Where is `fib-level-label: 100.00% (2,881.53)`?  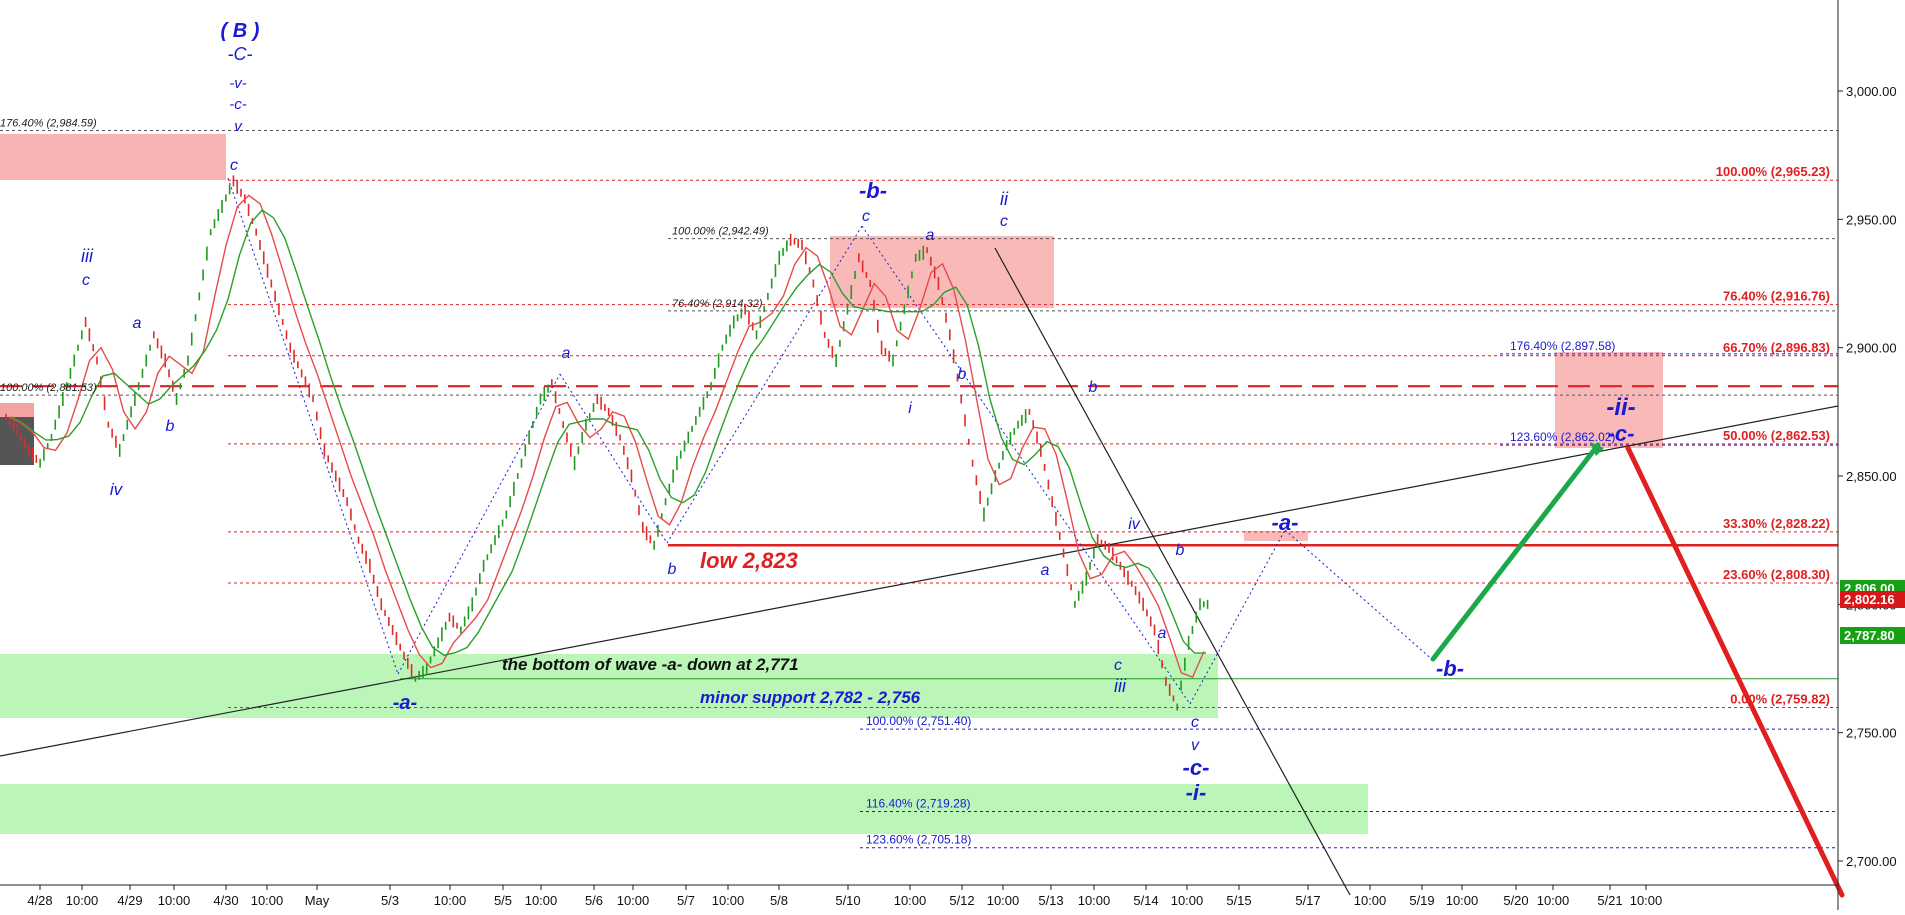
fib-level-label: 100.00% (2,881.53) is located at coordinates (48, 388).